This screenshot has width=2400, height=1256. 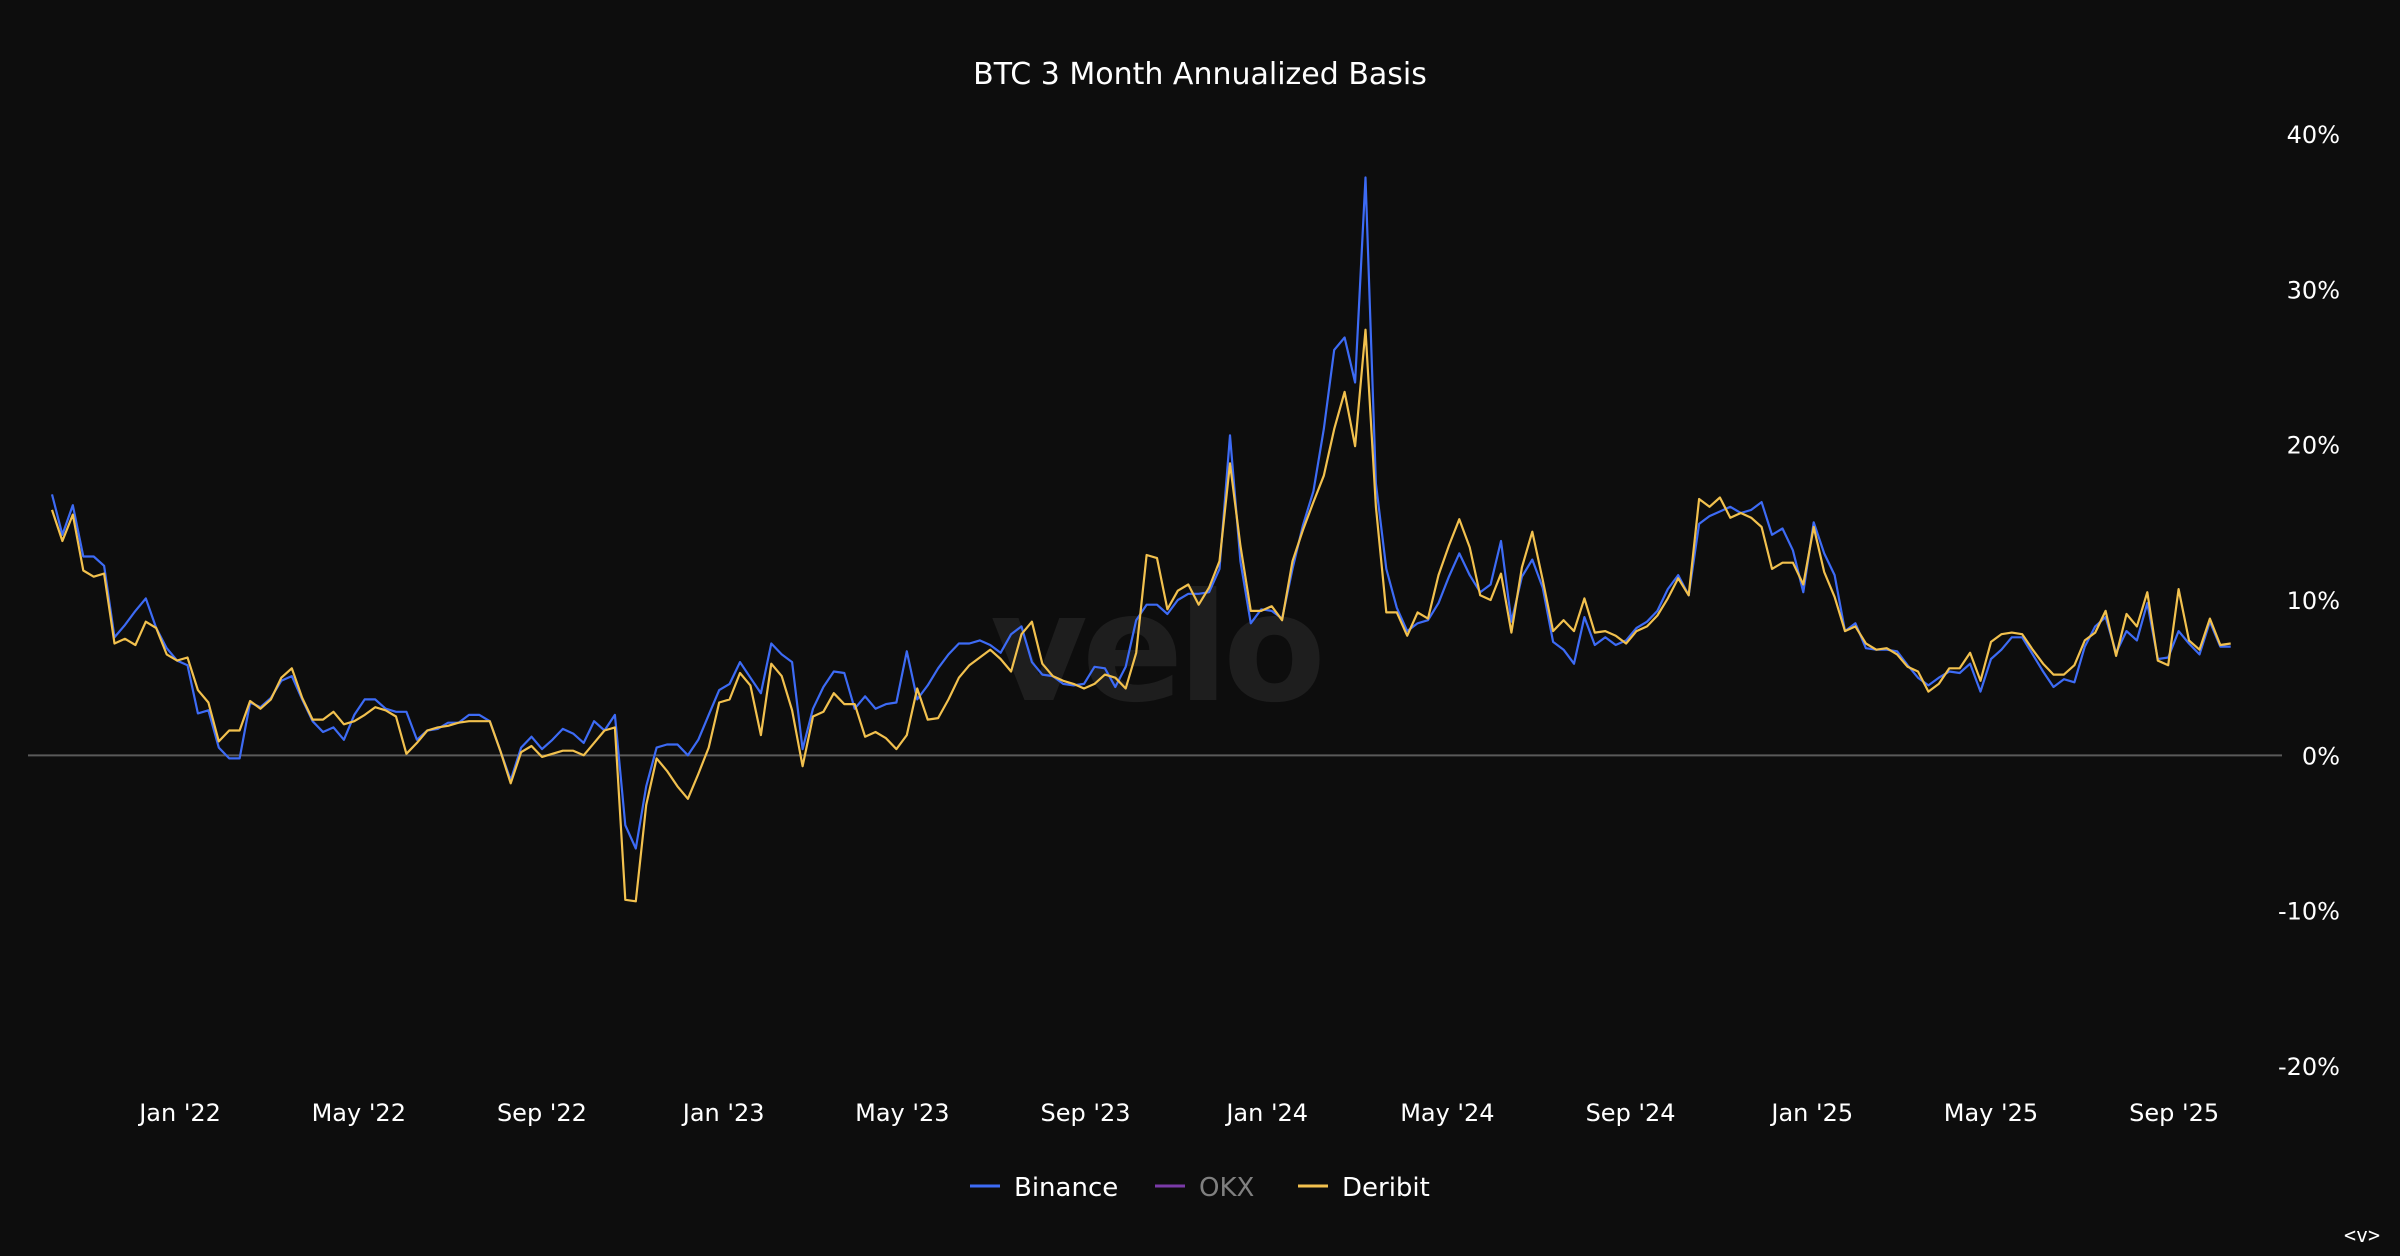 I want to click on y-axis: -20% -10% 0% 10% 20% 30% 40%, so click(x=2309, y=601).